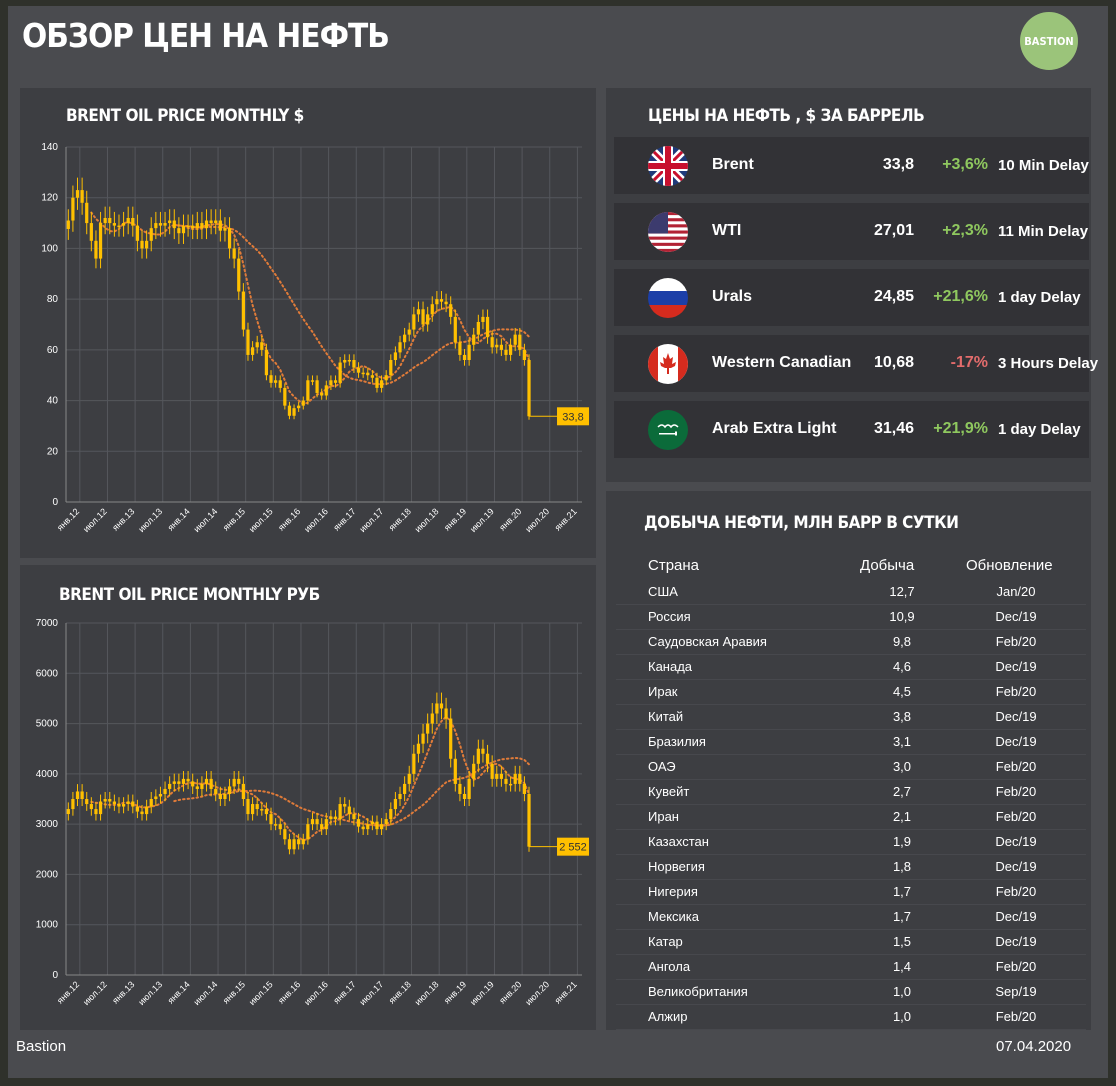 This screenshot has height=1086, width=1116. What do you see at coordinates (851, 429) in the screenshot?
I see `price-row: Arab Extra Light 31,46 +21,9% 1 day Delay` at bounding box center [851, 429].